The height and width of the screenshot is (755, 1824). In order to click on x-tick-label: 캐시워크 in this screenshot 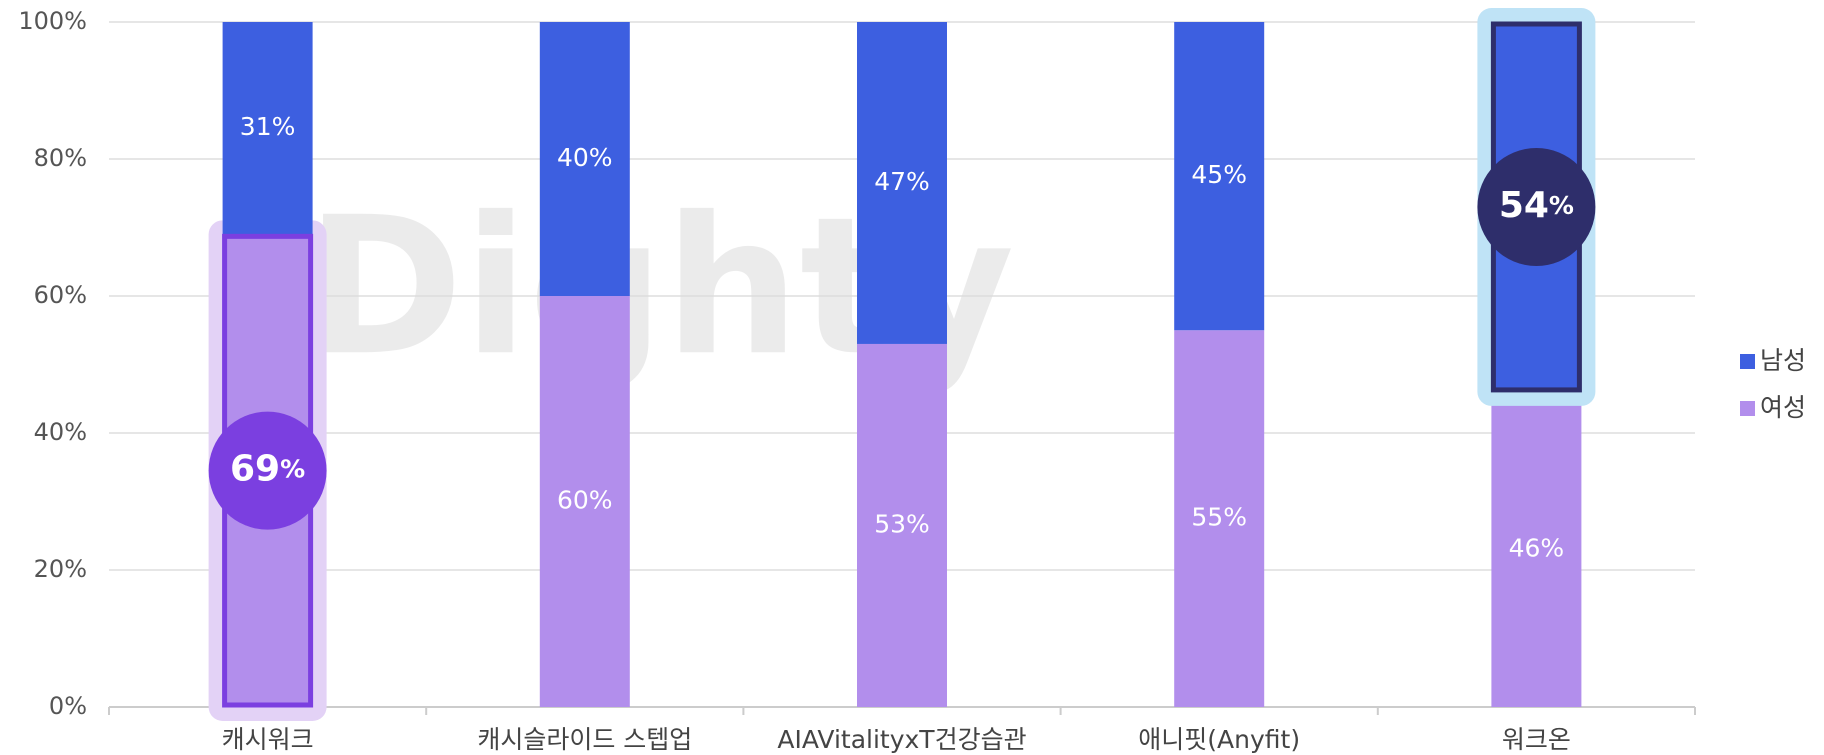, I will do `click(268, 739)`.